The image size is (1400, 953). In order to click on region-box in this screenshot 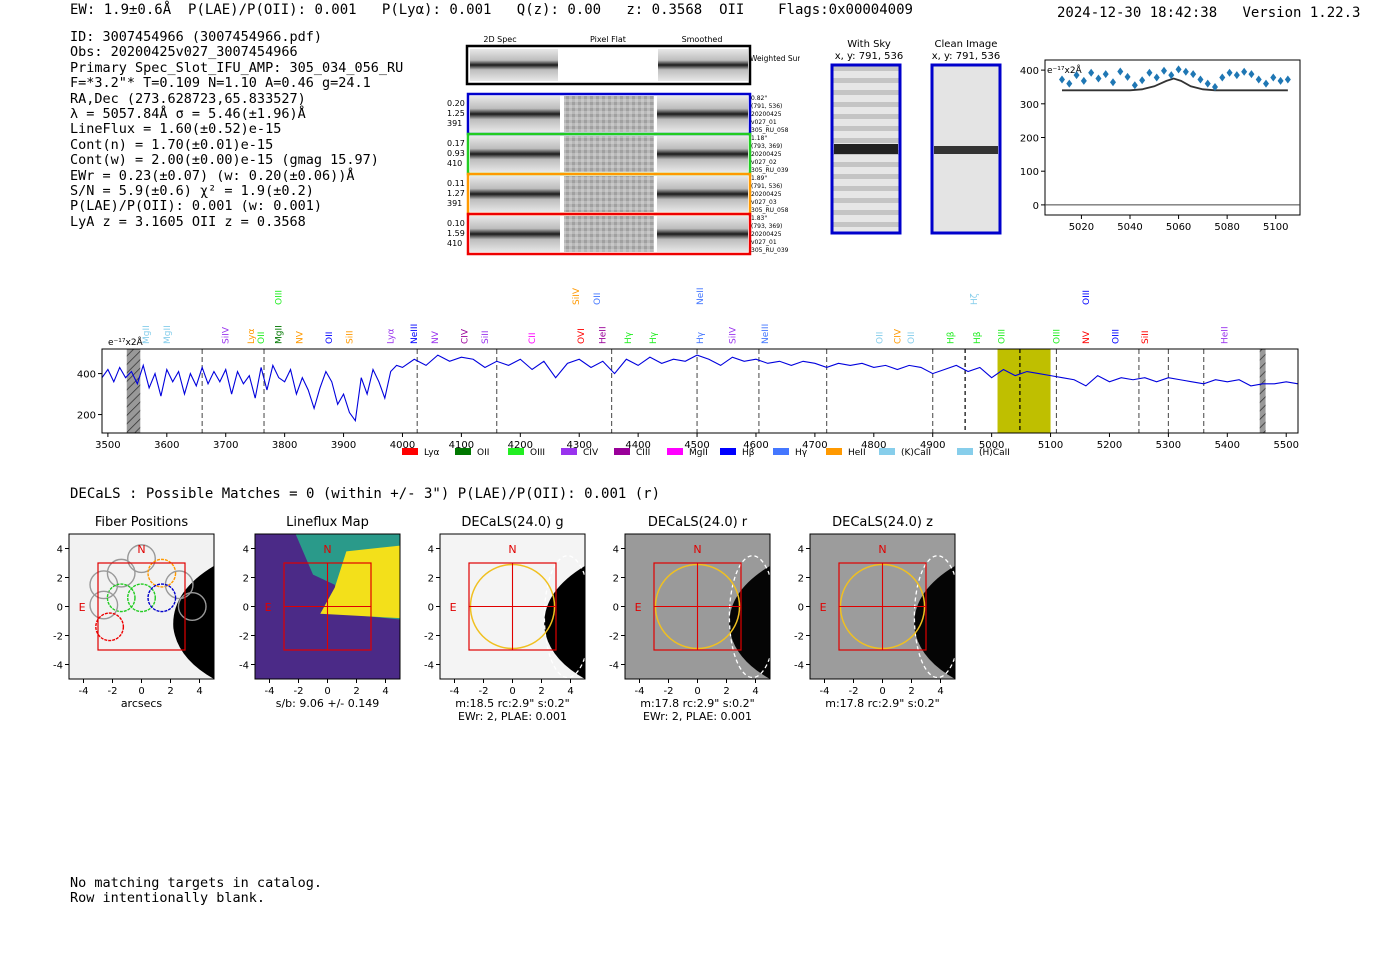, I will do `click(141, 606)`.